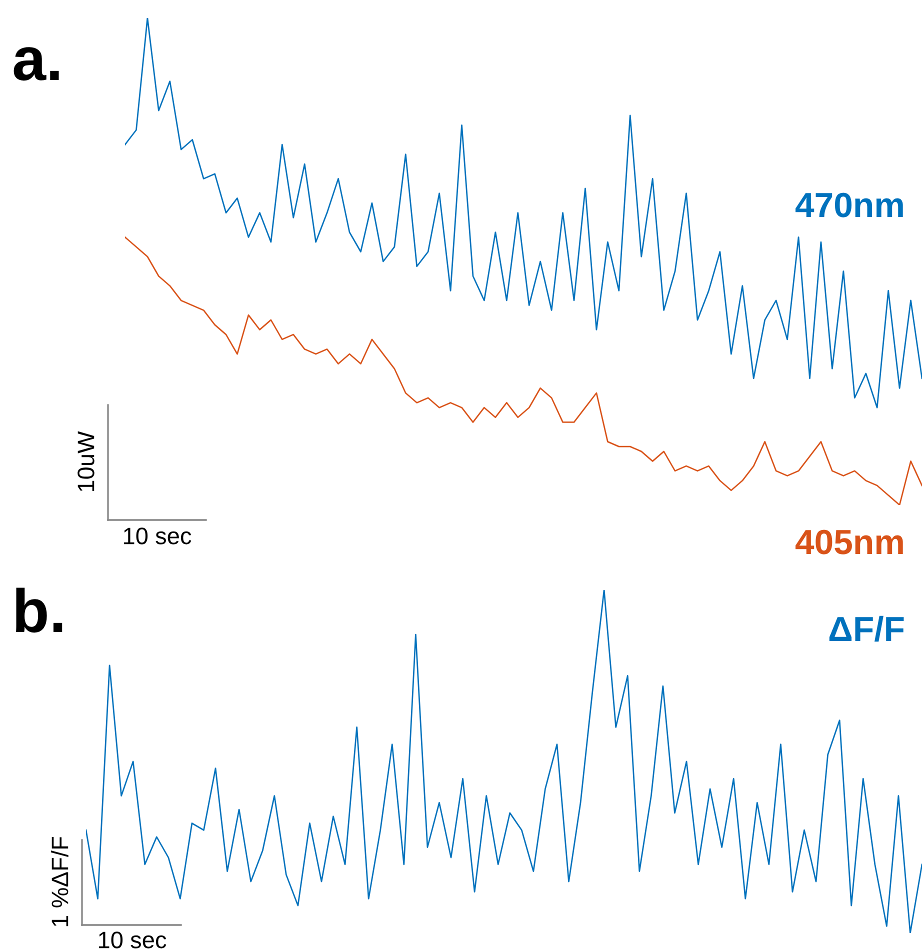  What do you see at coordinates (866, 629) in the screenshot?
I see `text: ΔF/F` at bounding box center [866, 629].